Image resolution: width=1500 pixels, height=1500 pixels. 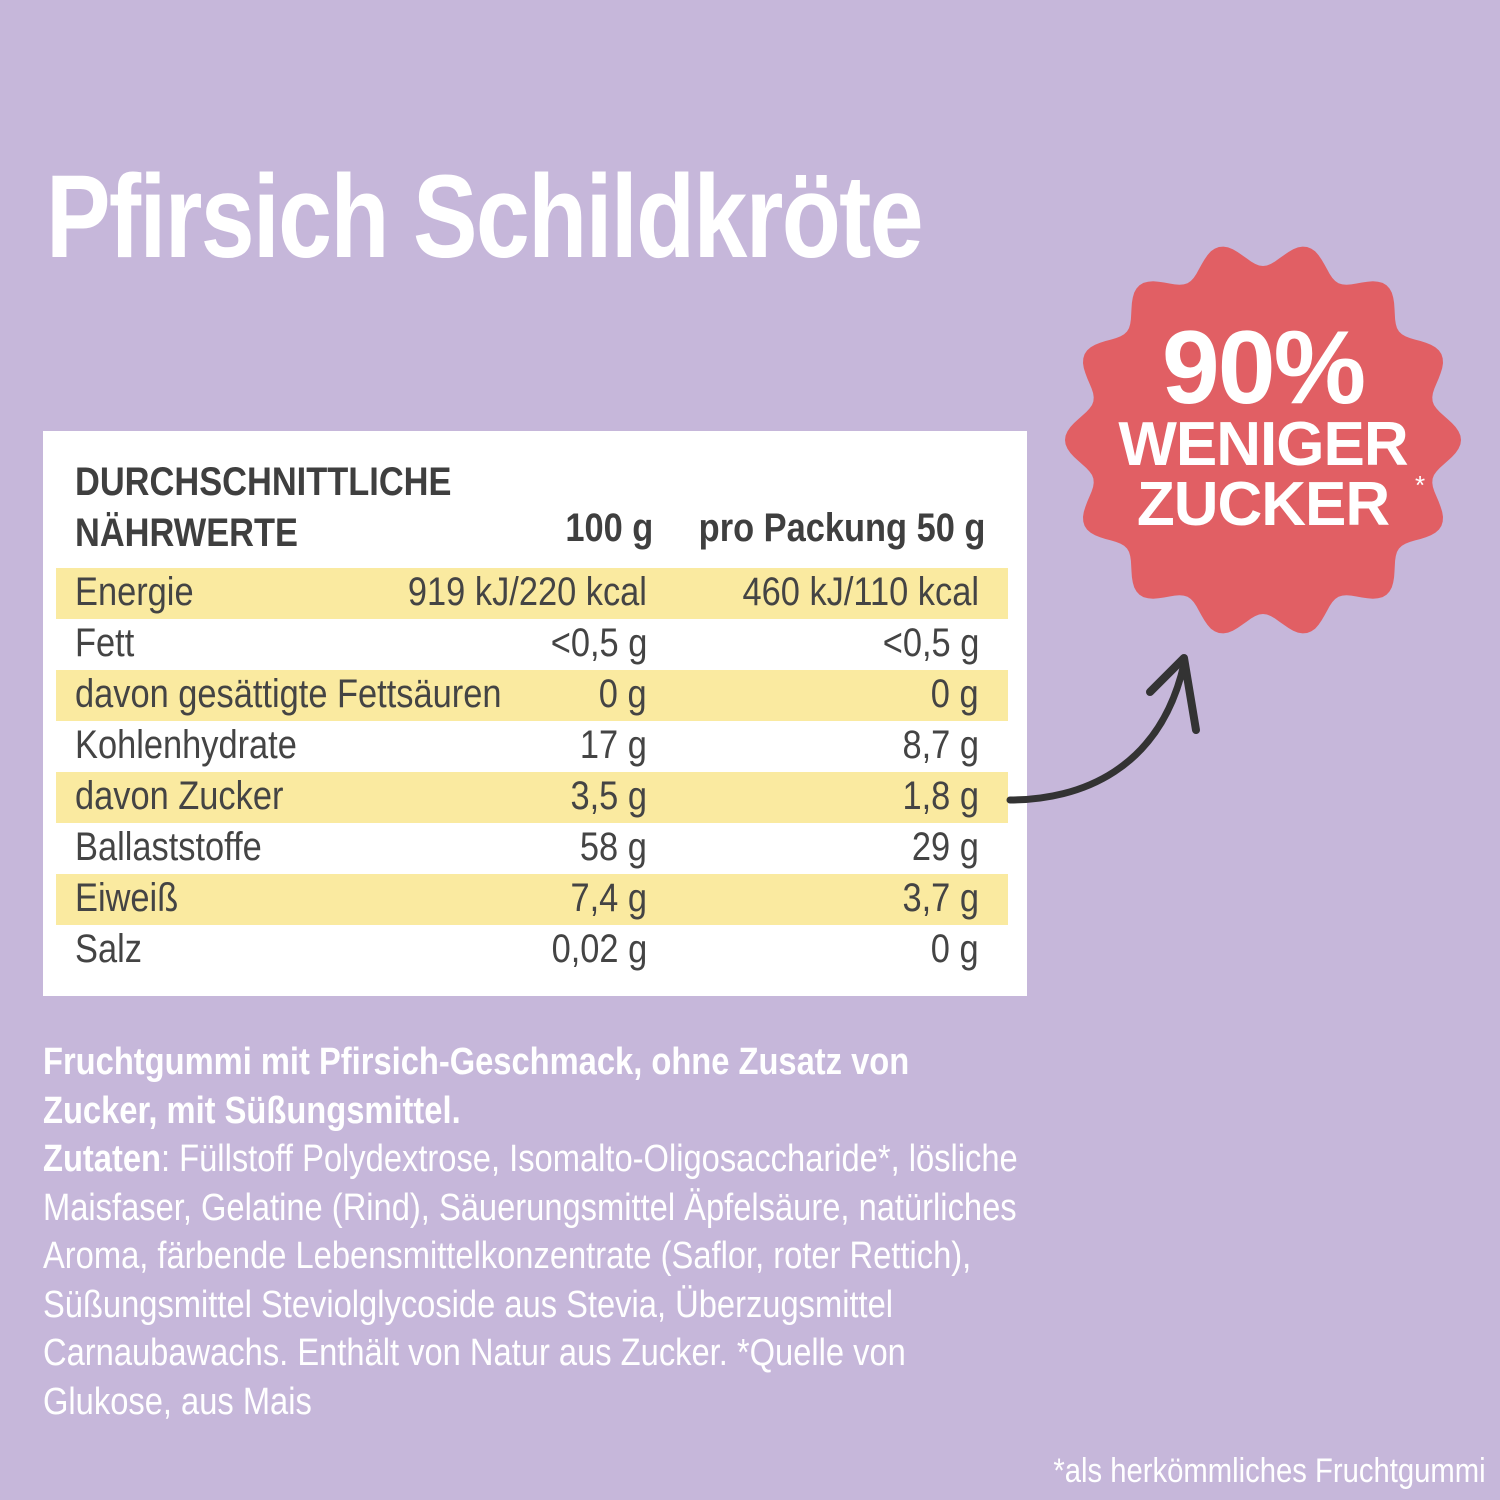 What do you see at coordinates (134, 592) in the screenshot?
I see `nutrient-name: Energie` at bounding box center [134, 592].